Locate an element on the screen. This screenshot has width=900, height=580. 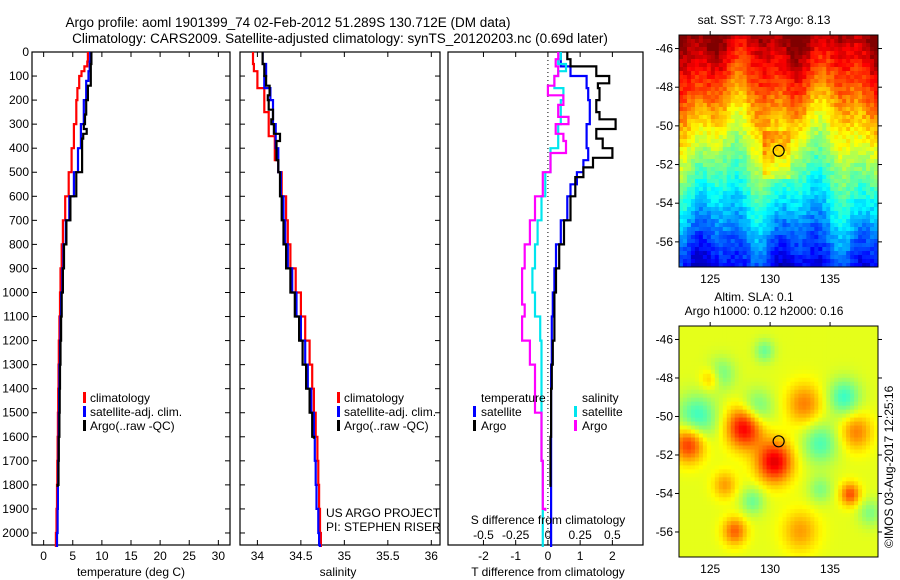
legend-swatch-climatology is located at coordinates (338, 397).